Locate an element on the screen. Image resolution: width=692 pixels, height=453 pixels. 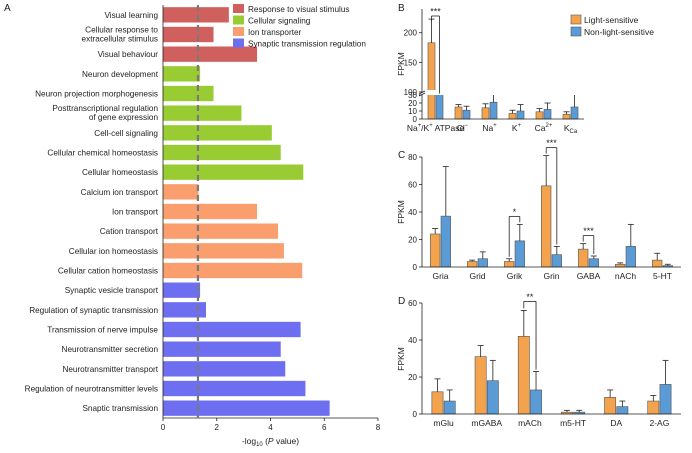
panel-a-x-tick-label: 8 is located at coordinates (378, 427).